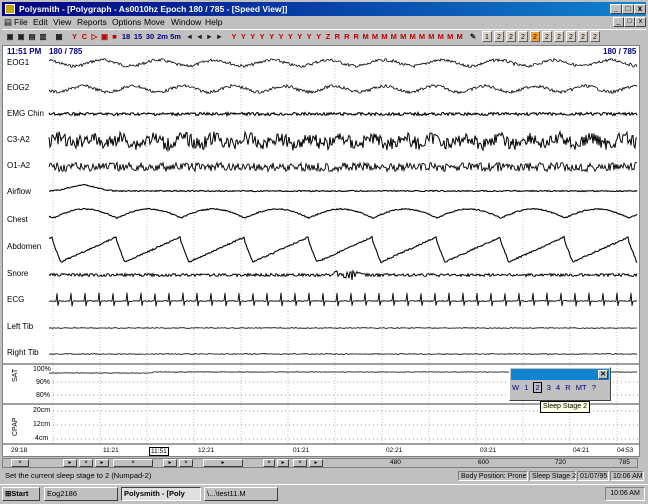  I want to click on stage-w-button: W, so click(516, 387).